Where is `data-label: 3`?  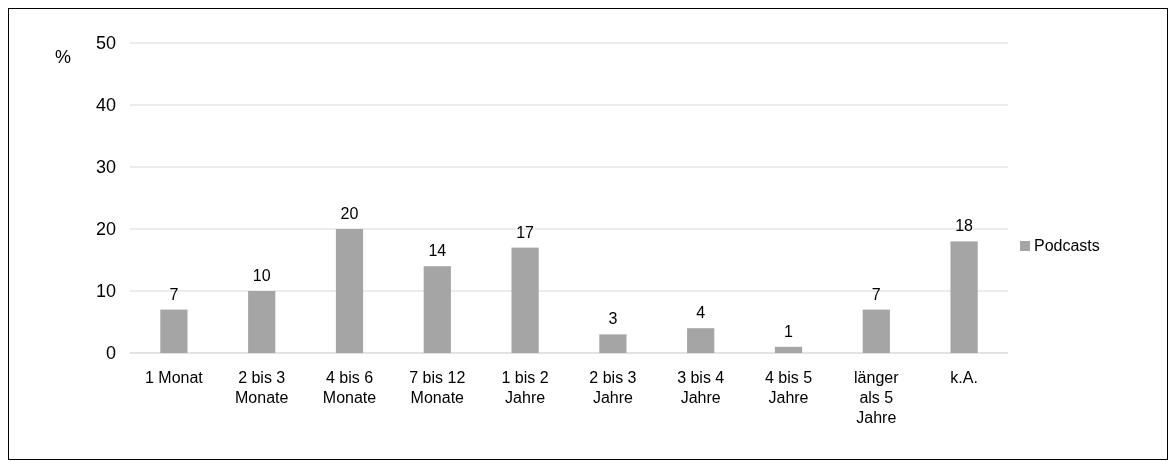 data-label: 3 is located at coordinates (613, 319).